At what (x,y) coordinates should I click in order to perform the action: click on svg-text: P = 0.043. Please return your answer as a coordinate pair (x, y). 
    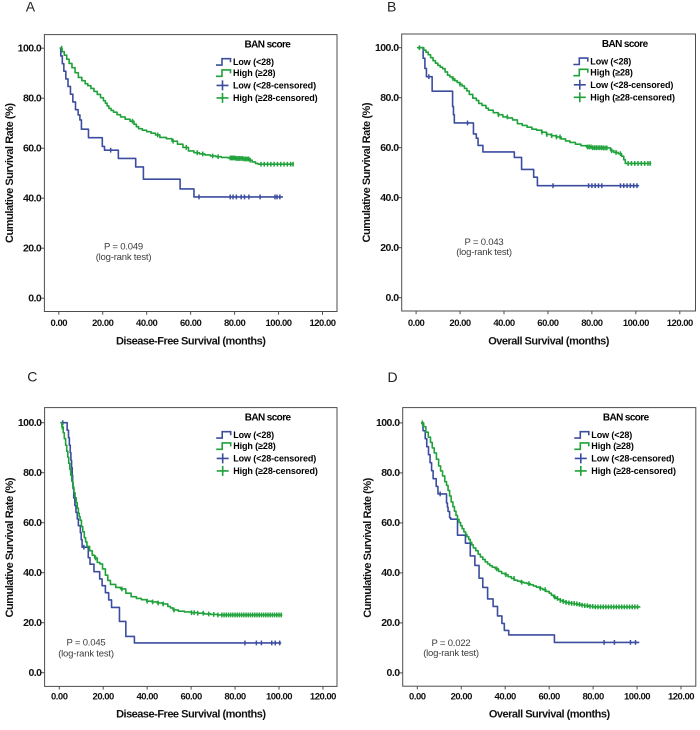
    Looking at the image, I should click on (484, 242).